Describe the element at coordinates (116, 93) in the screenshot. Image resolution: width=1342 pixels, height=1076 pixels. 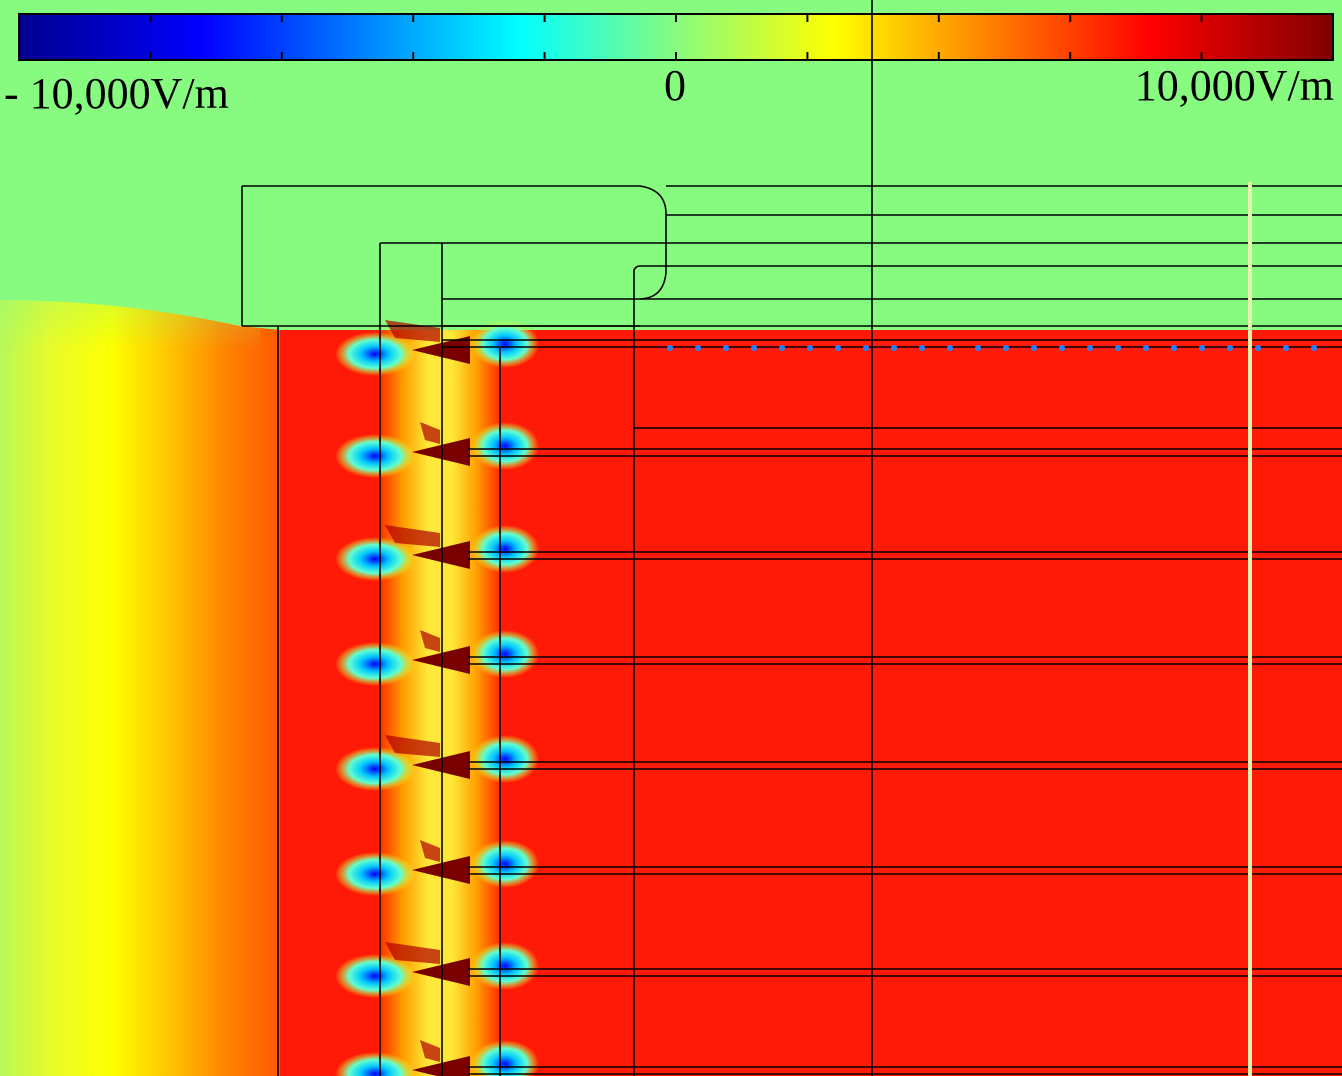
I see `colorbar-min-label: - 10,000V/m` at that location.